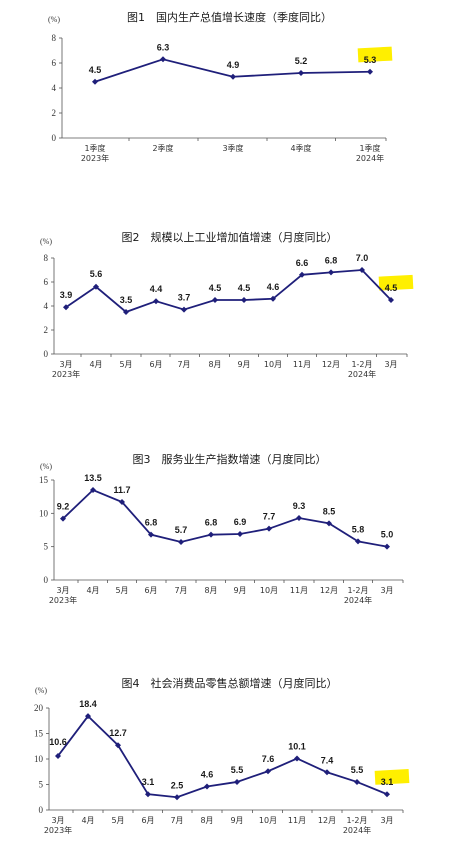 This screenshot has height=849, width=459. I want to click on chart-4-data-label: 2.5, so click(177, 785).